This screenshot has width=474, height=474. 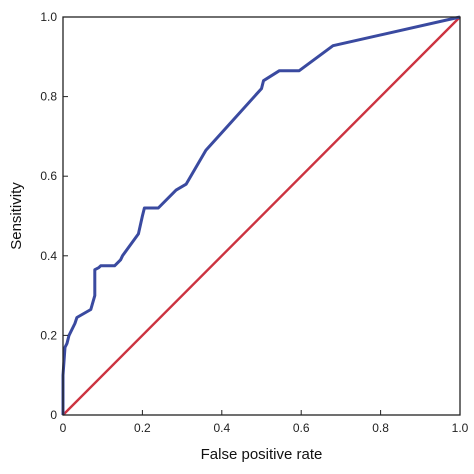 What do you see at coordinates (262, 454) in the screenshot?
I see `x-axis-label: False positive rate` at bounding box center [262, 454].